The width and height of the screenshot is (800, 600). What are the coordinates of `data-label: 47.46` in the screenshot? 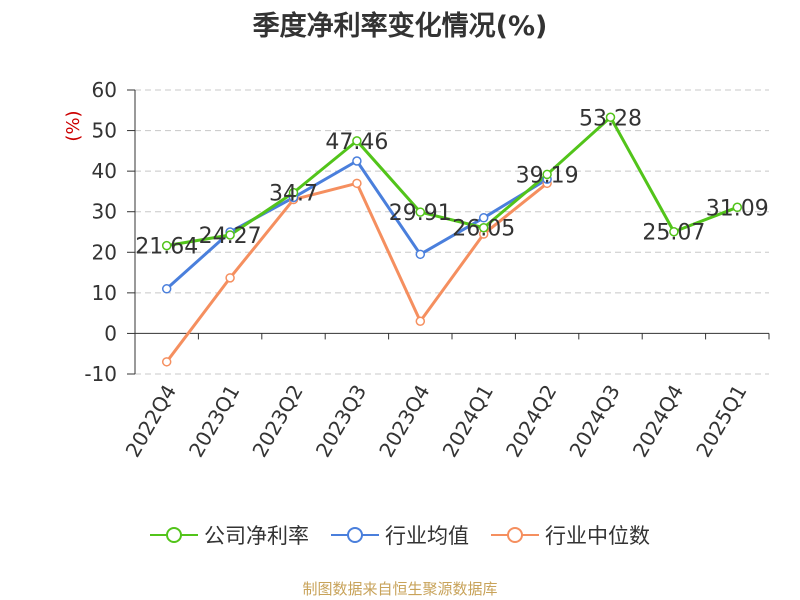 It's located at (356, 142).